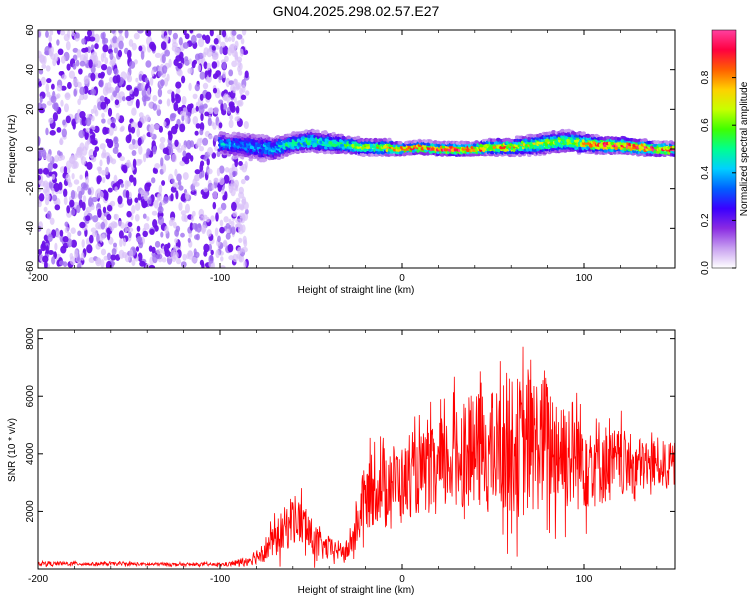 Image resolution: width=750 pixels, height=600 pixels. I want to click on heatmap-xtick-label: -100, so click(220, 278).